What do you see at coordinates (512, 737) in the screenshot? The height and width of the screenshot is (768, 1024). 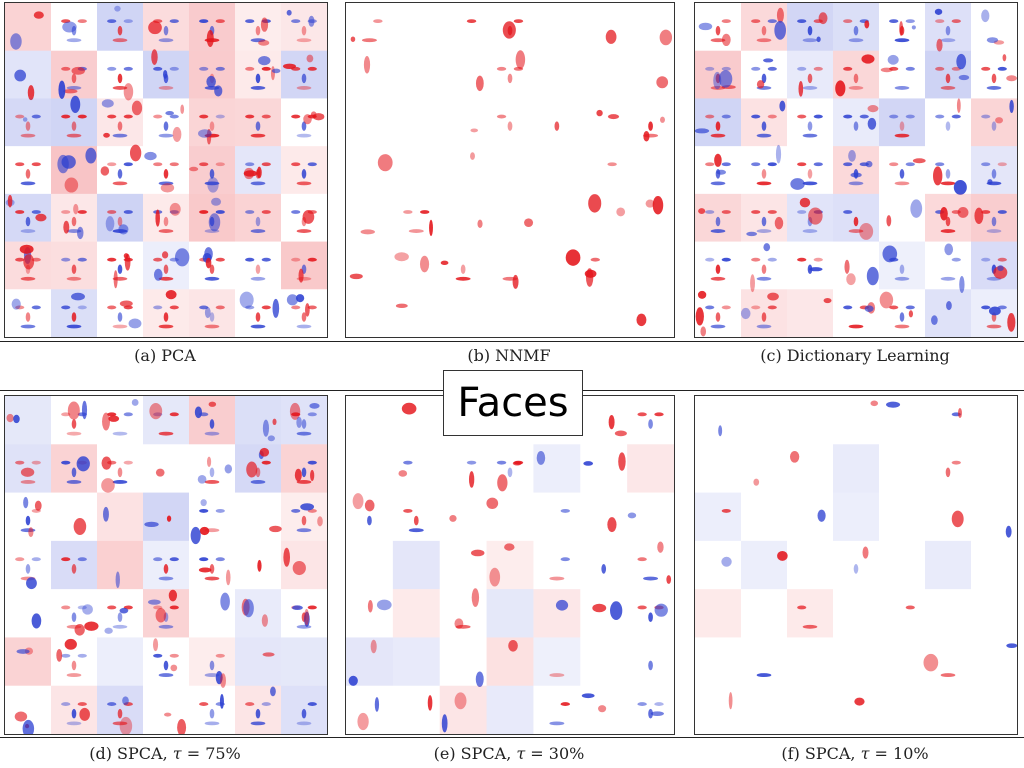 I see `divider-bottom` at bounding box center [512, 737].